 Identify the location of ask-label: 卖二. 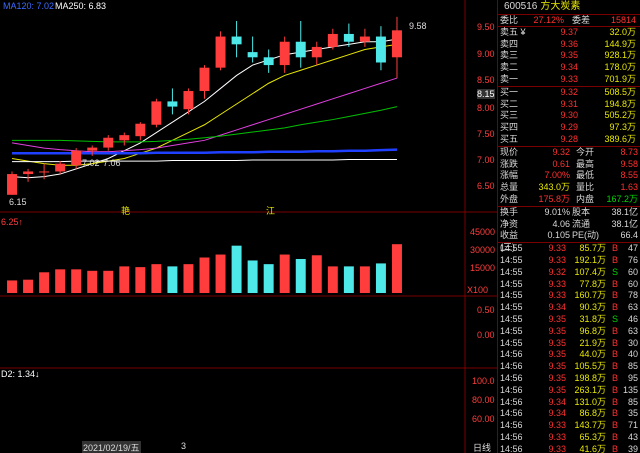
(509, 67).